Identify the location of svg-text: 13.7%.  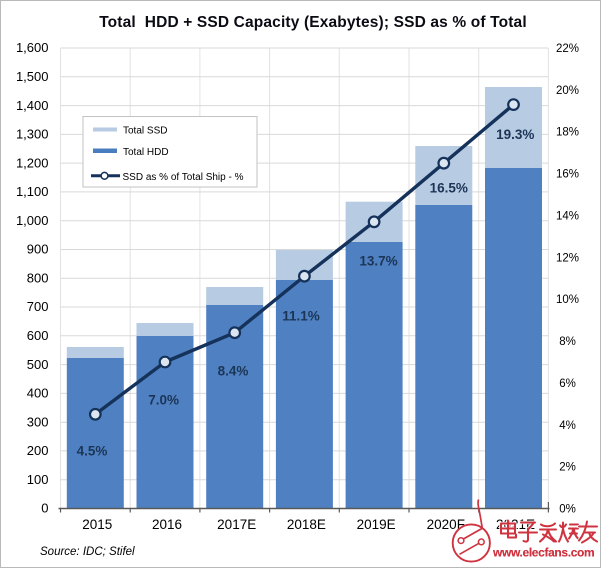
(378, 261).